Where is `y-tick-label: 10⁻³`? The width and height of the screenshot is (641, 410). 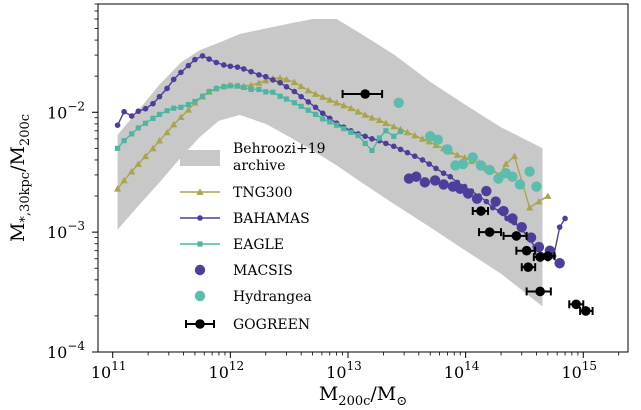
y-tick-label: 10⁻³ is located at coordinates (66, 230).